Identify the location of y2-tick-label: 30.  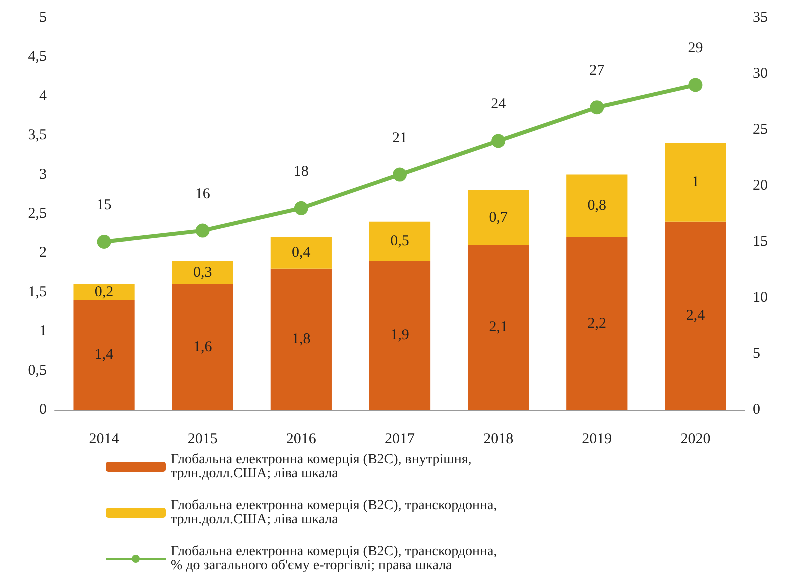
(760, 74).